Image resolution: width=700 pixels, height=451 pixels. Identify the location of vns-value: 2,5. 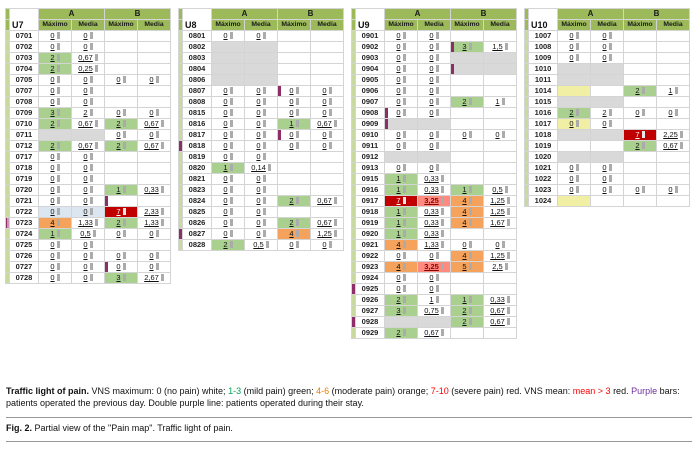
(497, 266).